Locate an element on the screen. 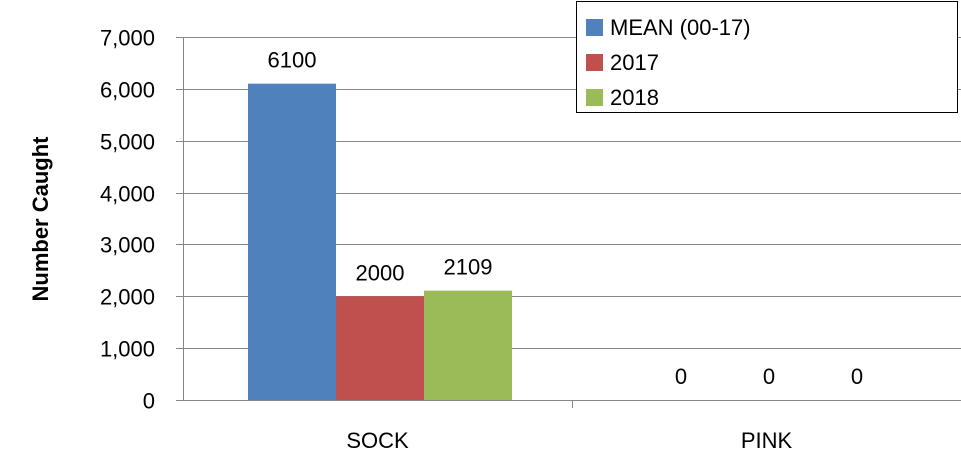 The width and height of the screenshot is (961, 459). y-tick-label: 1,000 is located at coordinates (127, 349).